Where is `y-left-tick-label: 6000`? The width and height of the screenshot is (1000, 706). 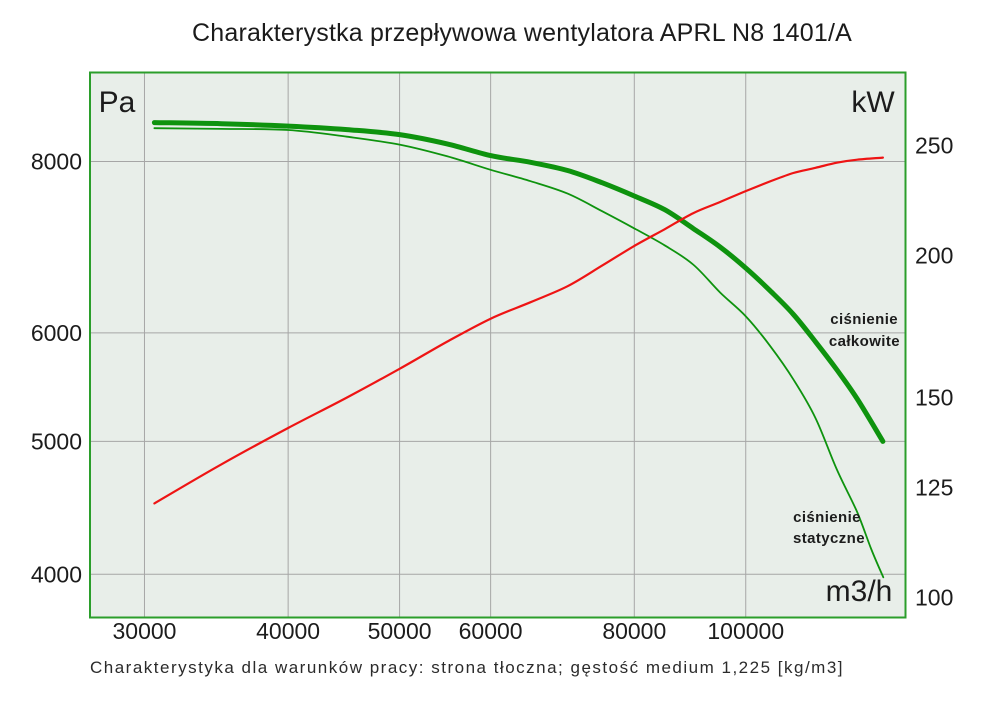 y-left-tick-label: 6000 is located at coordinates (56, 333).